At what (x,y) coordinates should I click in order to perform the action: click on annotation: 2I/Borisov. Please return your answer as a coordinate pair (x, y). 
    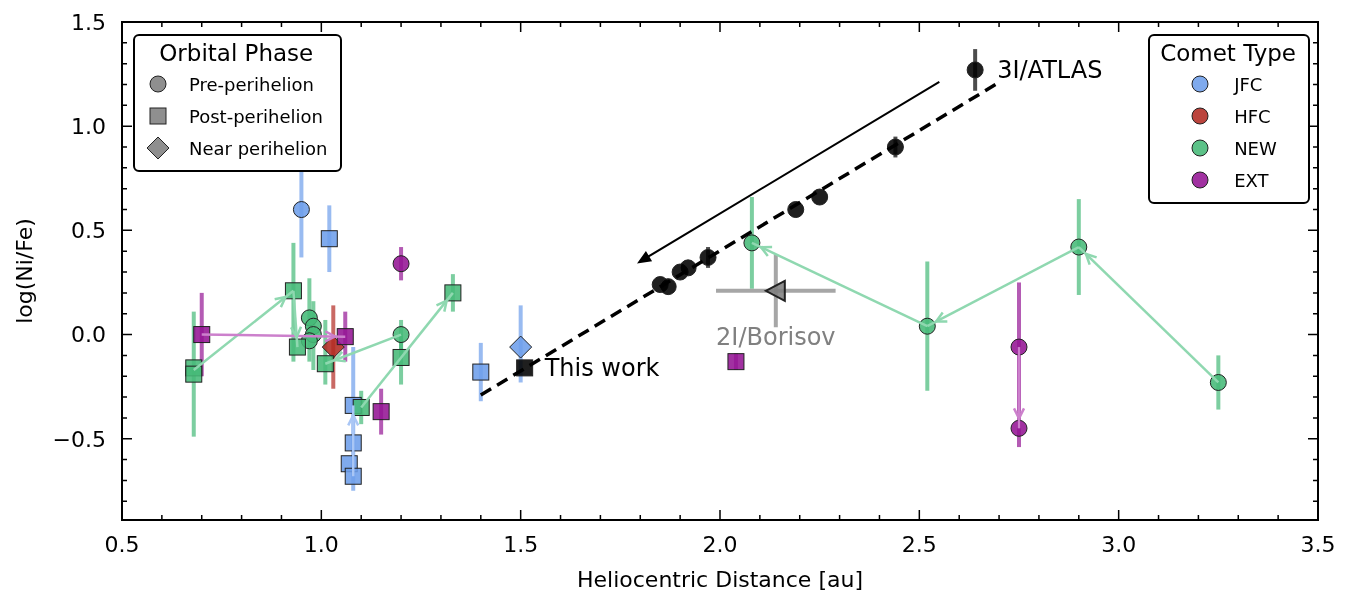
    Looking at the image, I should click on (776, 337).